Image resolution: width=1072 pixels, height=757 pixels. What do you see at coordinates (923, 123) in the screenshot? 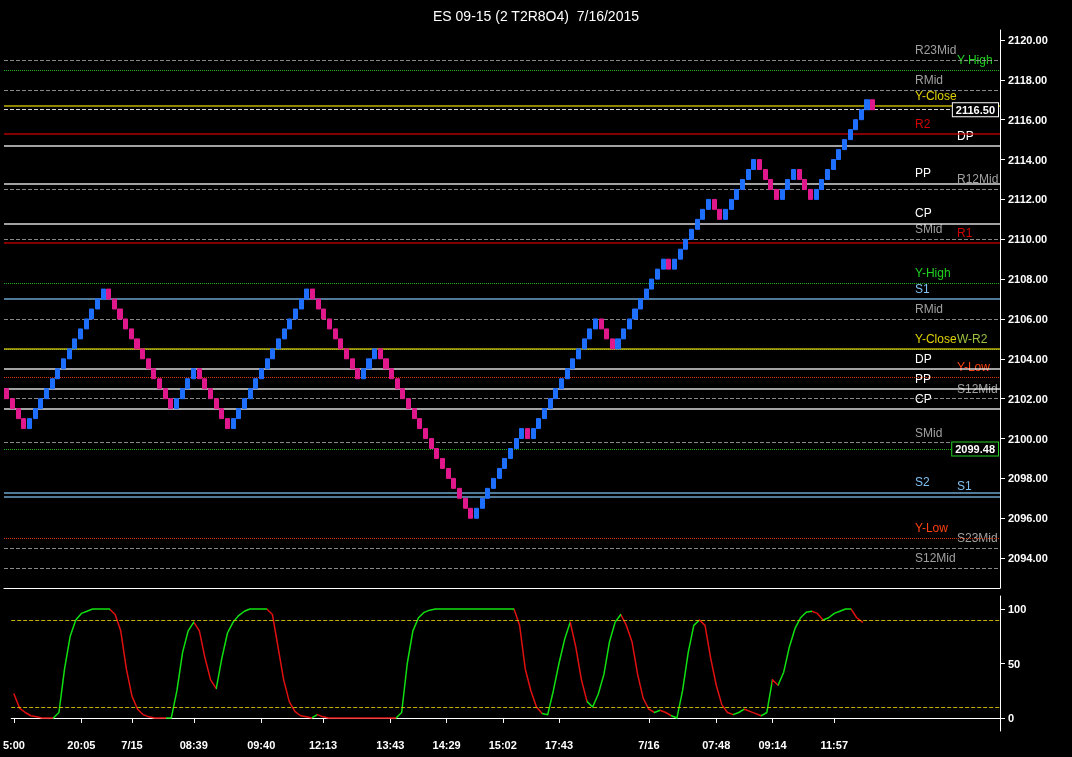
I see `ref-line-label: R2` at bounding box center [923, 123].